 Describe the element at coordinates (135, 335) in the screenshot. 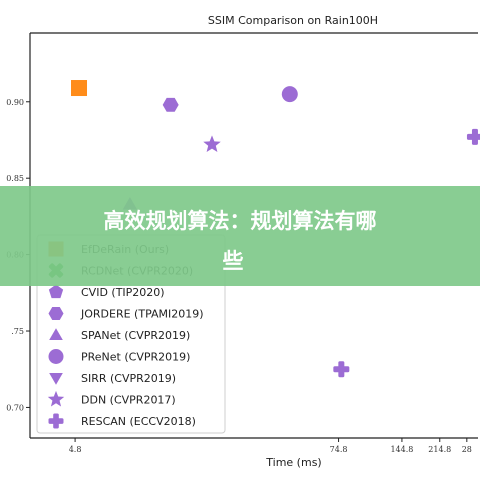

I see `legend-entry-label: SPANet (CVPR2019)` at that location.